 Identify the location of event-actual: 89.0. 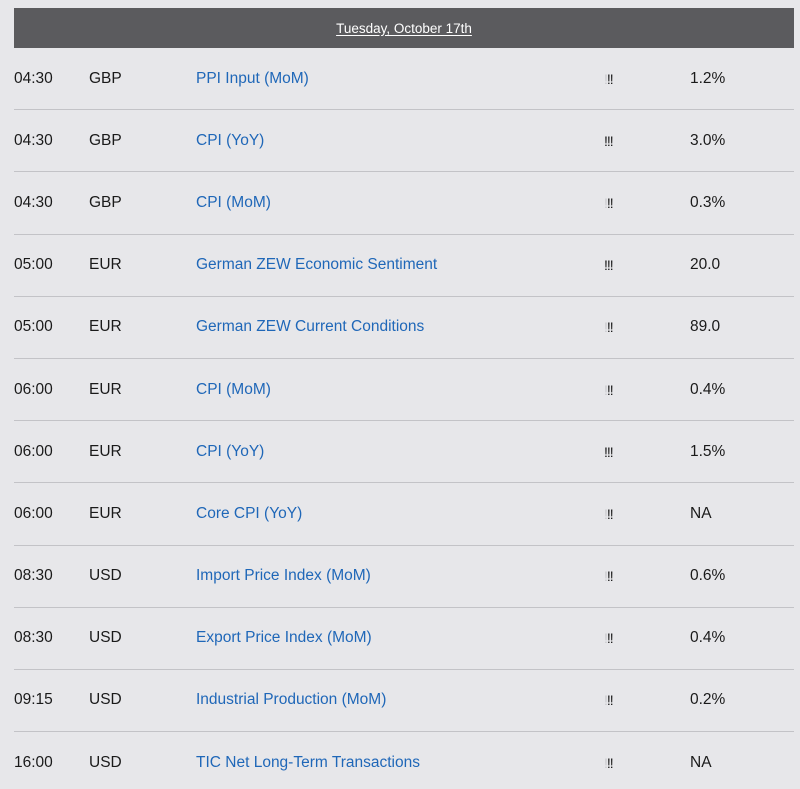
(705, 327).